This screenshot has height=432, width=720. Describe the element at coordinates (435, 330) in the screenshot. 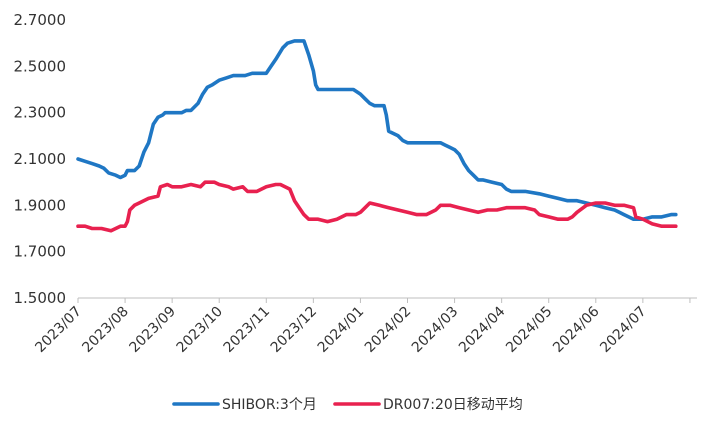

I see `x-tick-label: 2024/03` at that location.